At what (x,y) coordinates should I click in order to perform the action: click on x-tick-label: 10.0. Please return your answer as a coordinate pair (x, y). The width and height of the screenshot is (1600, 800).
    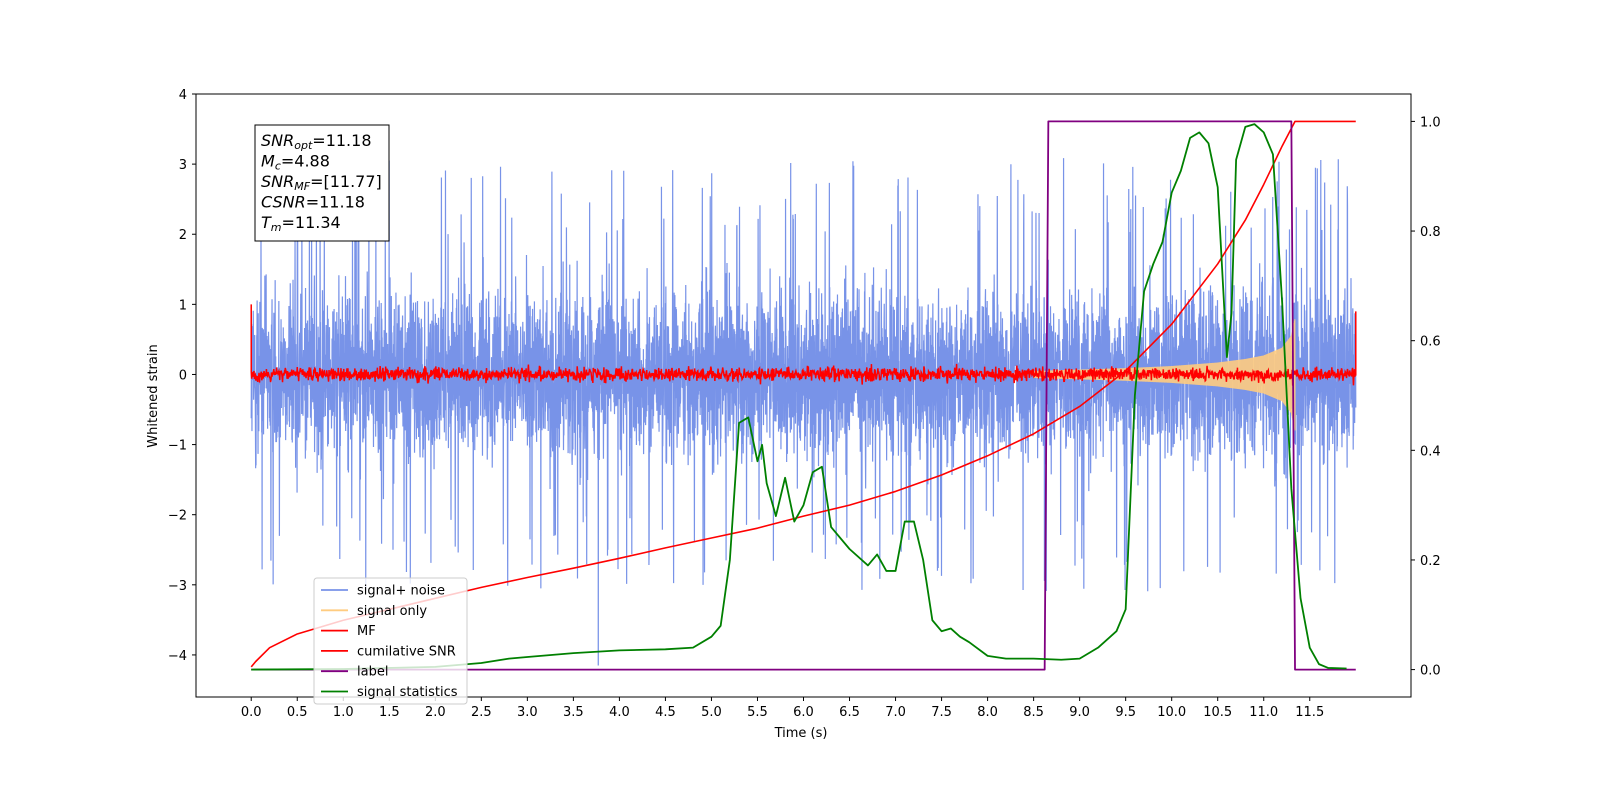
    Looking at the image, I should click on (1171, 712).